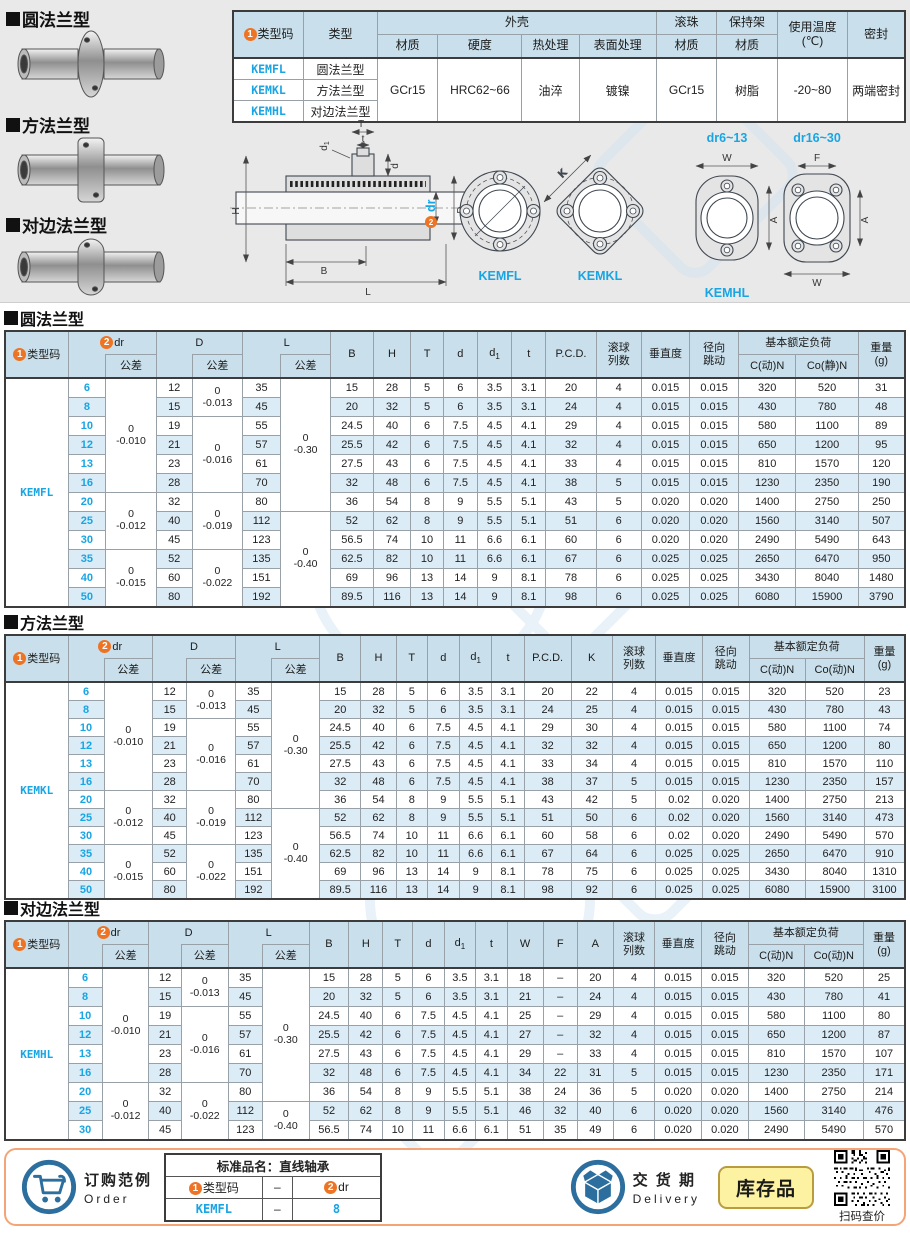  I want to click on data-cell: 0 -0.022, so click(204, 1111).